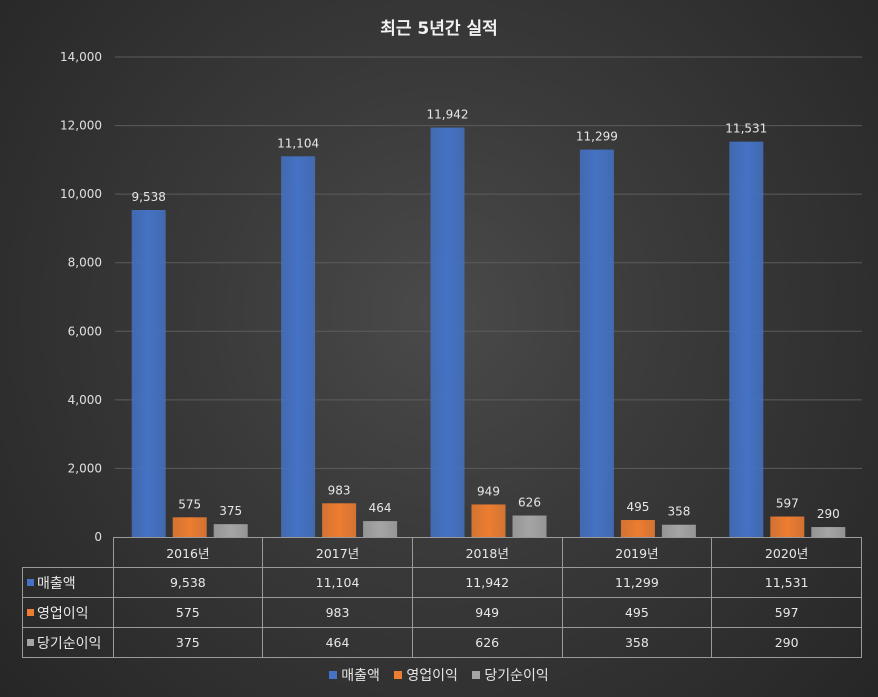 This screenshot has height=697, width=878. I want to click on legend-label: 매출액, so click(360, 676).